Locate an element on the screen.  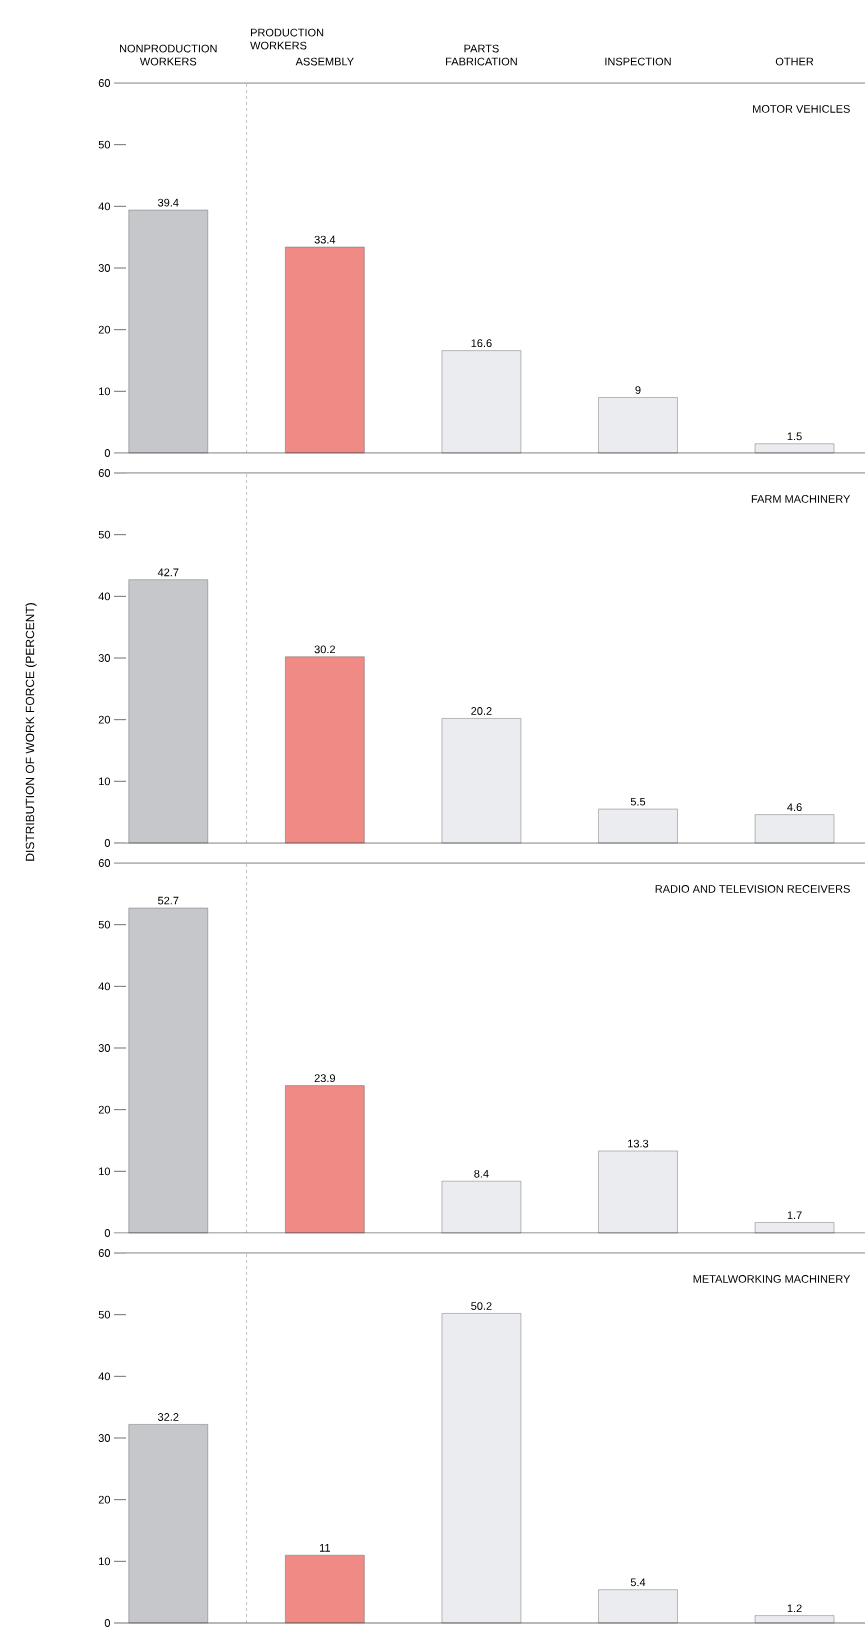
data-label: 1.5 is located at coordinates (794, 436).